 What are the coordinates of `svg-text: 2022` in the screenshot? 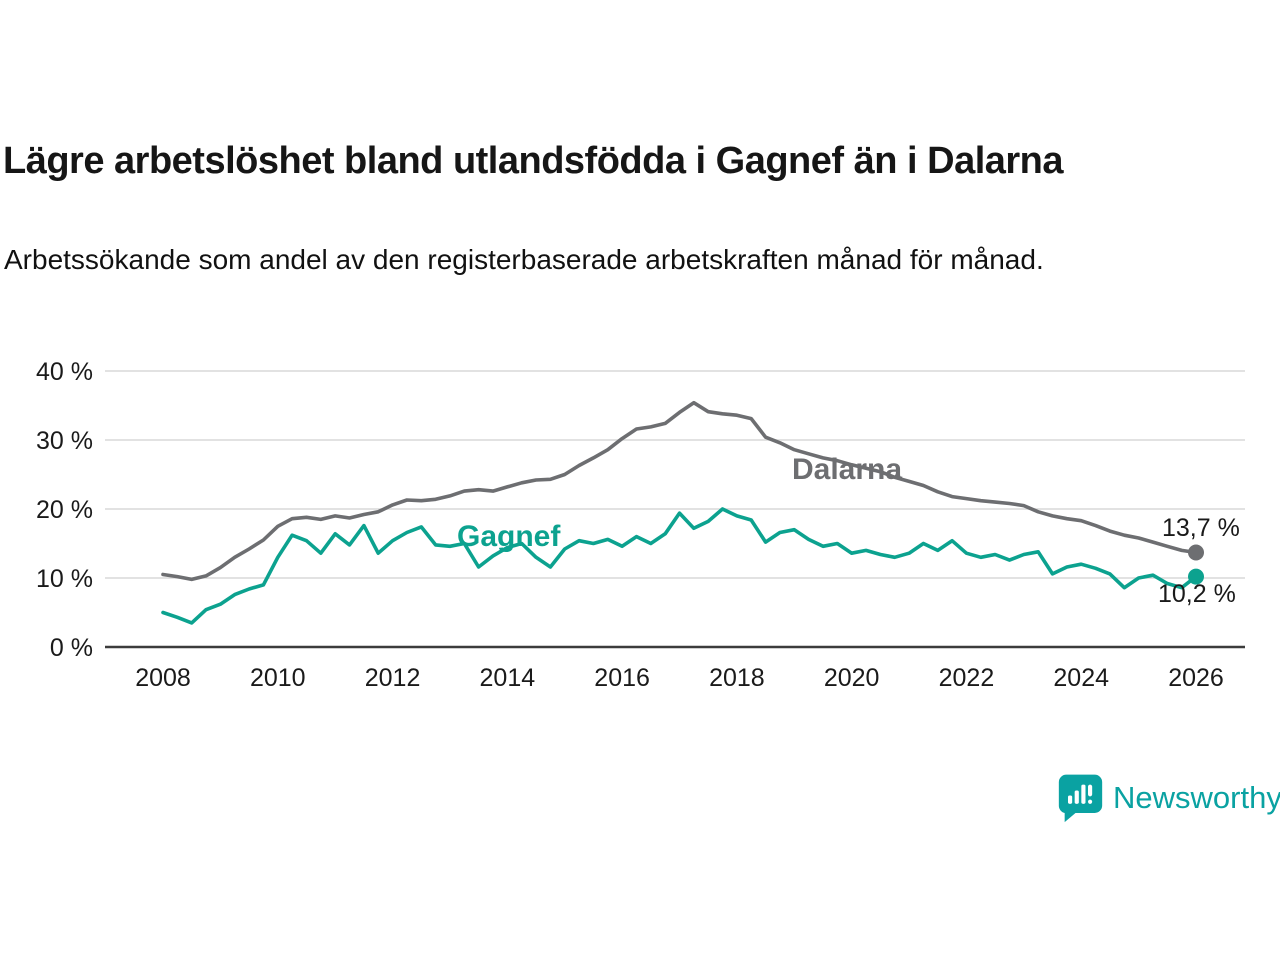 It's located at (967, 678).